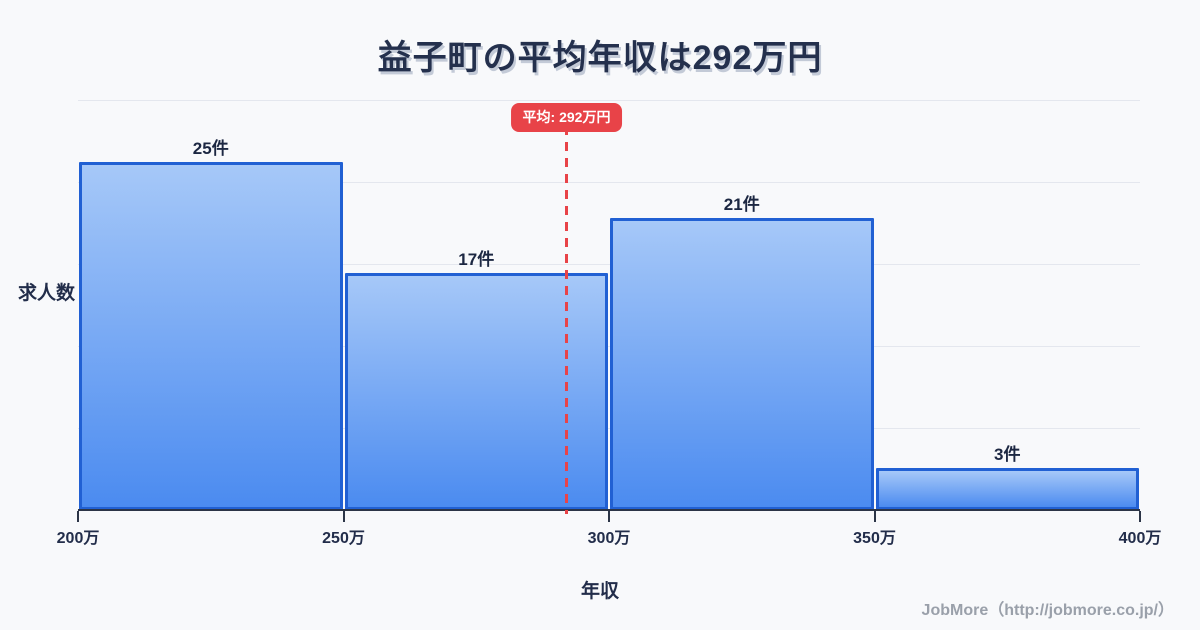 The image size is (1200, 630). I want to click on bar-count-label: 21件, so click(741, 204).